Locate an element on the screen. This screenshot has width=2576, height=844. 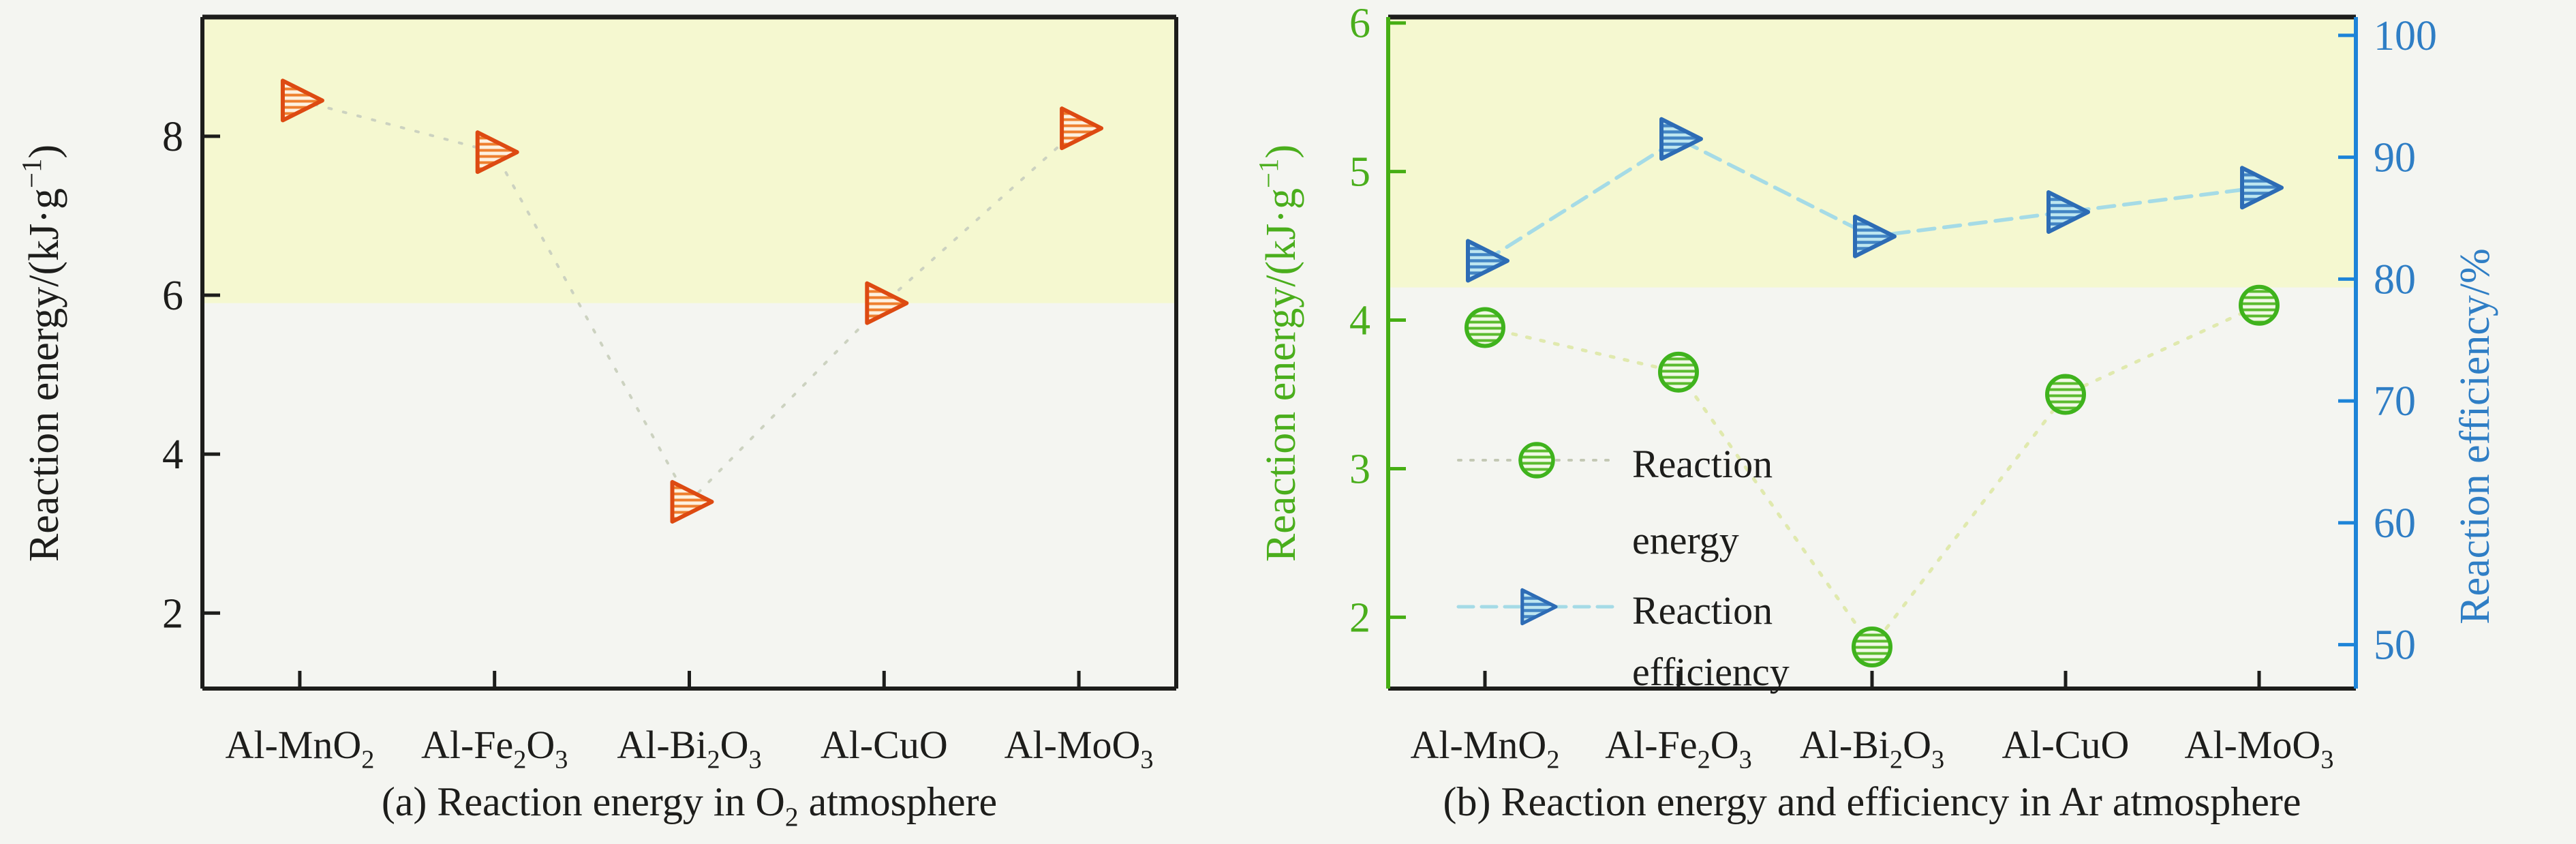
y-axis-title-a: Reaction energy/(kJ·g−1) is located at coordinates (41, 353).